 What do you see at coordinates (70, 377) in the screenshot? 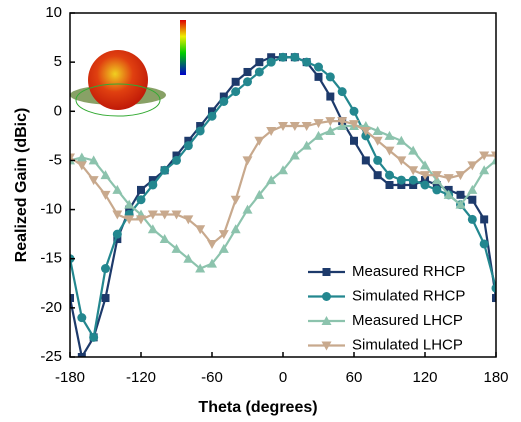
I see `x-tick-label: -180` at bounding box center [70, 377].